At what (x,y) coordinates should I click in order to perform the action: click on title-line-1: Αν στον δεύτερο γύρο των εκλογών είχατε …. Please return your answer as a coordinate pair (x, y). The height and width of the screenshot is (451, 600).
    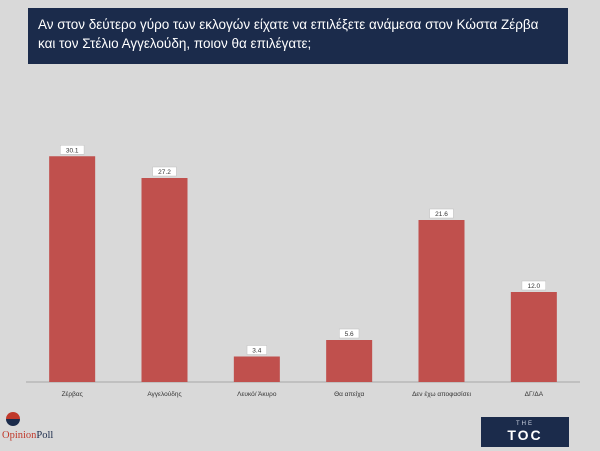
    Looking at the image, I should click on (288, 24).